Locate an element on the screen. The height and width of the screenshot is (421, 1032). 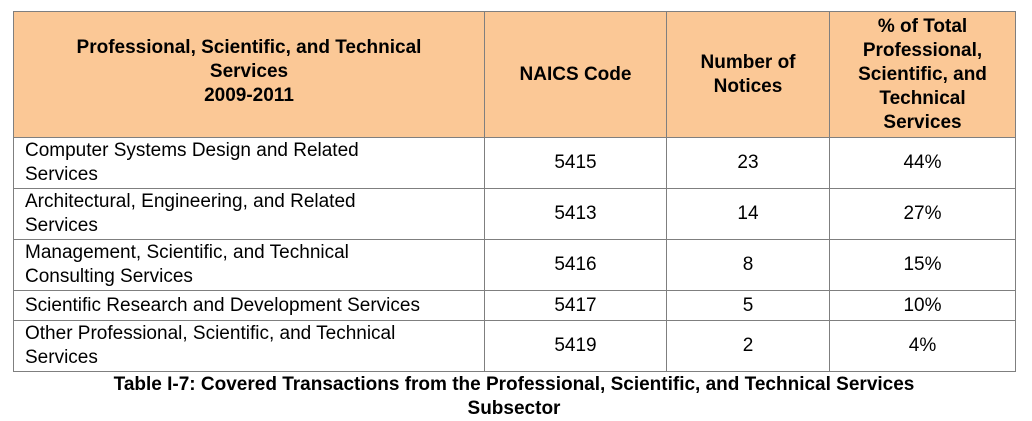
header-category-line: Professional, Scientific, and Technical is located at coordinates (249, 47).